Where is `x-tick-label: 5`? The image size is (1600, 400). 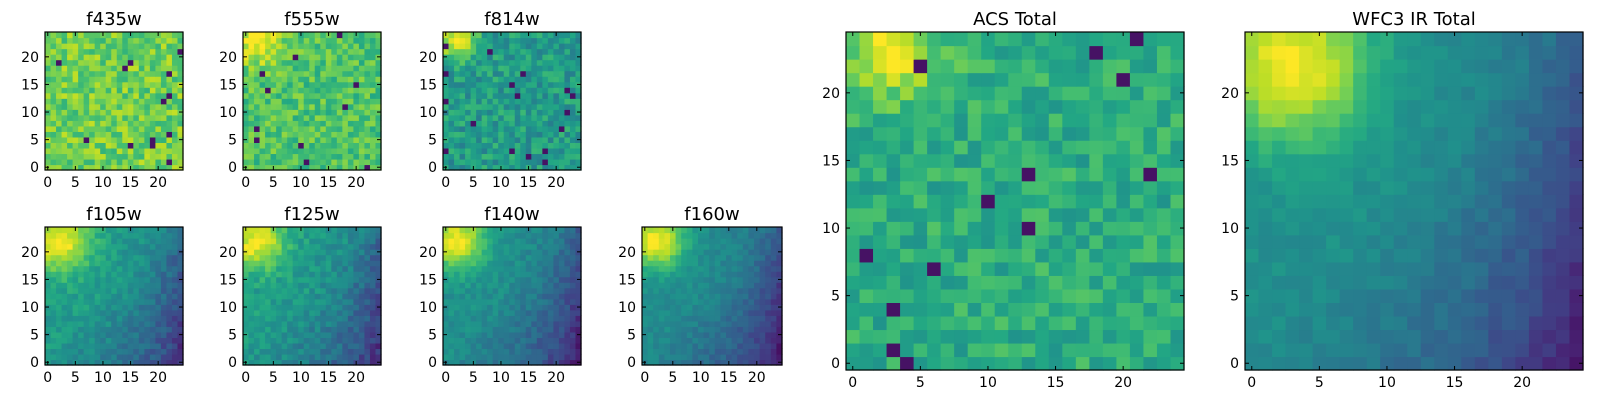
x-tick-label: 5 is located at coordinates (672, 378).